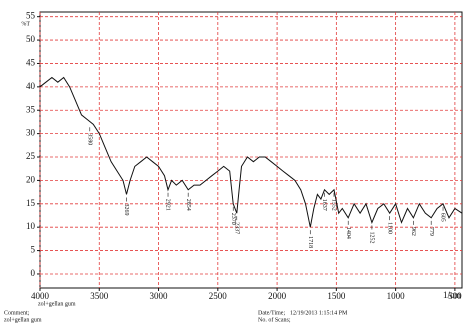  I want to click on x-tick-label: 3000, so click(159, 296).